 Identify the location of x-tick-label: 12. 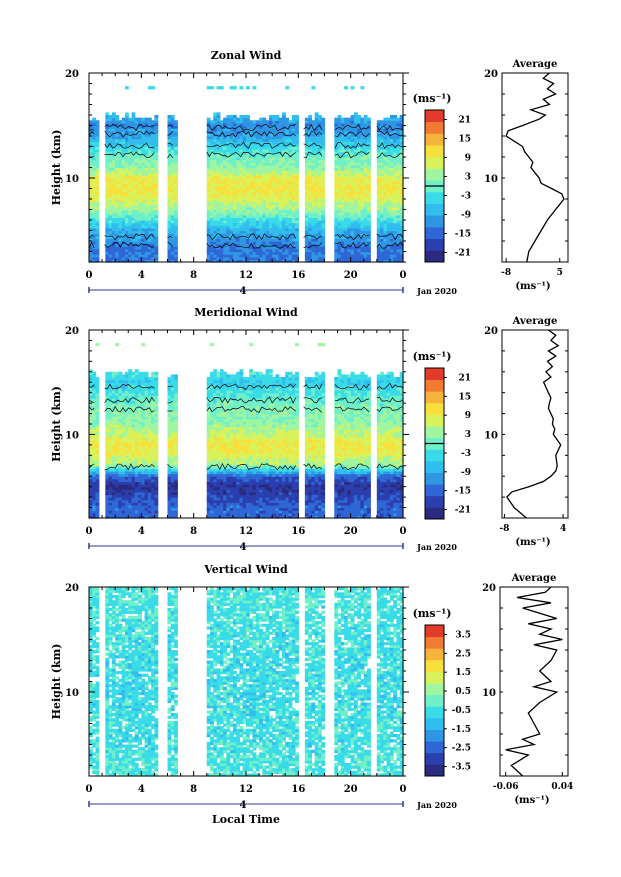
(246, 275).